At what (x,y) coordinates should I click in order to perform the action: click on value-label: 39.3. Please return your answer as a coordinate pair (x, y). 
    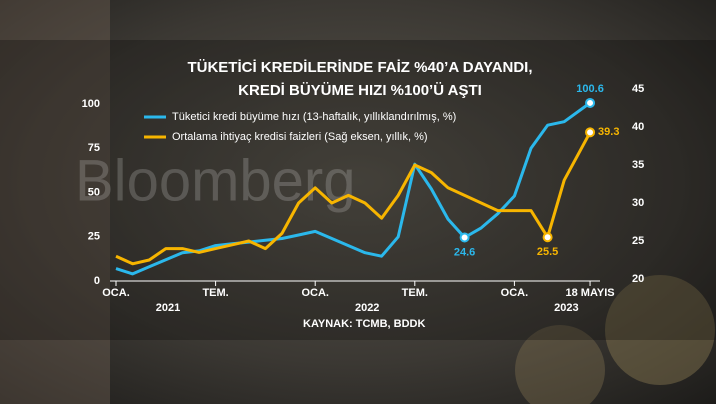
    Looking at the image, I should click on (608, 132).